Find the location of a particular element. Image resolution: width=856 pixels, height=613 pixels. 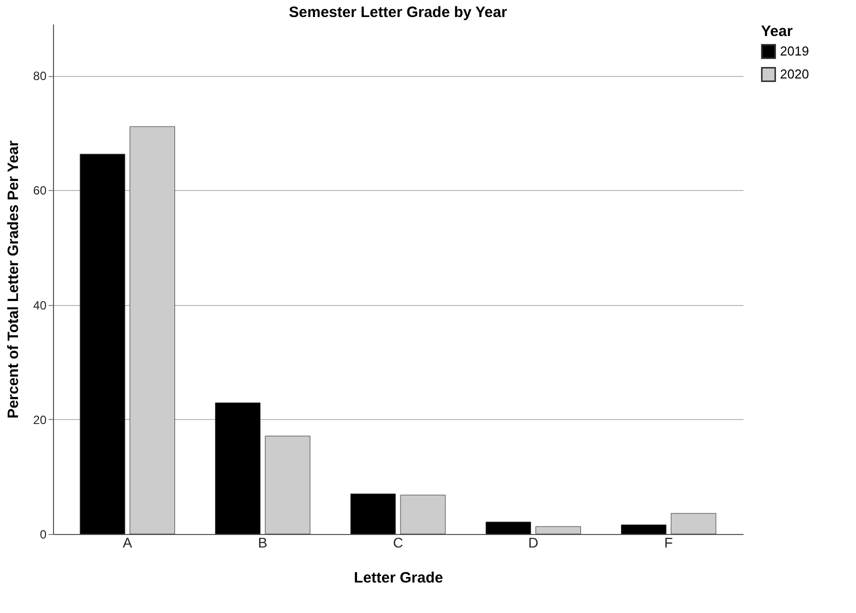

chart-title: Semester Letter Grade by Year is located at coordinates (398, 12).